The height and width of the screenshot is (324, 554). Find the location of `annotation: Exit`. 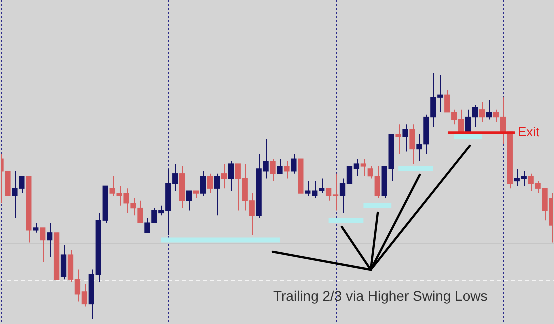

annotation: Exit is located at coordinates (529, 132).